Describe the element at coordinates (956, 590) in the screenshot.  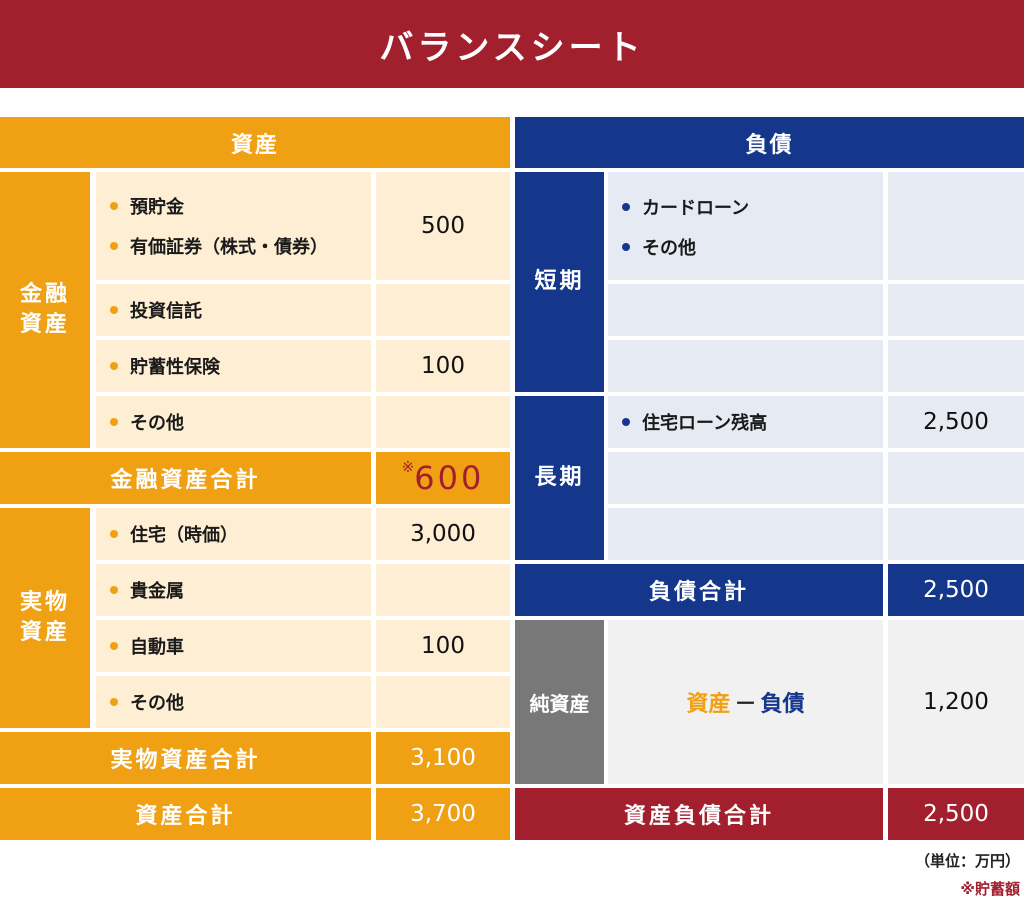
I see `liabilities-total-value: 2,500` at that location.